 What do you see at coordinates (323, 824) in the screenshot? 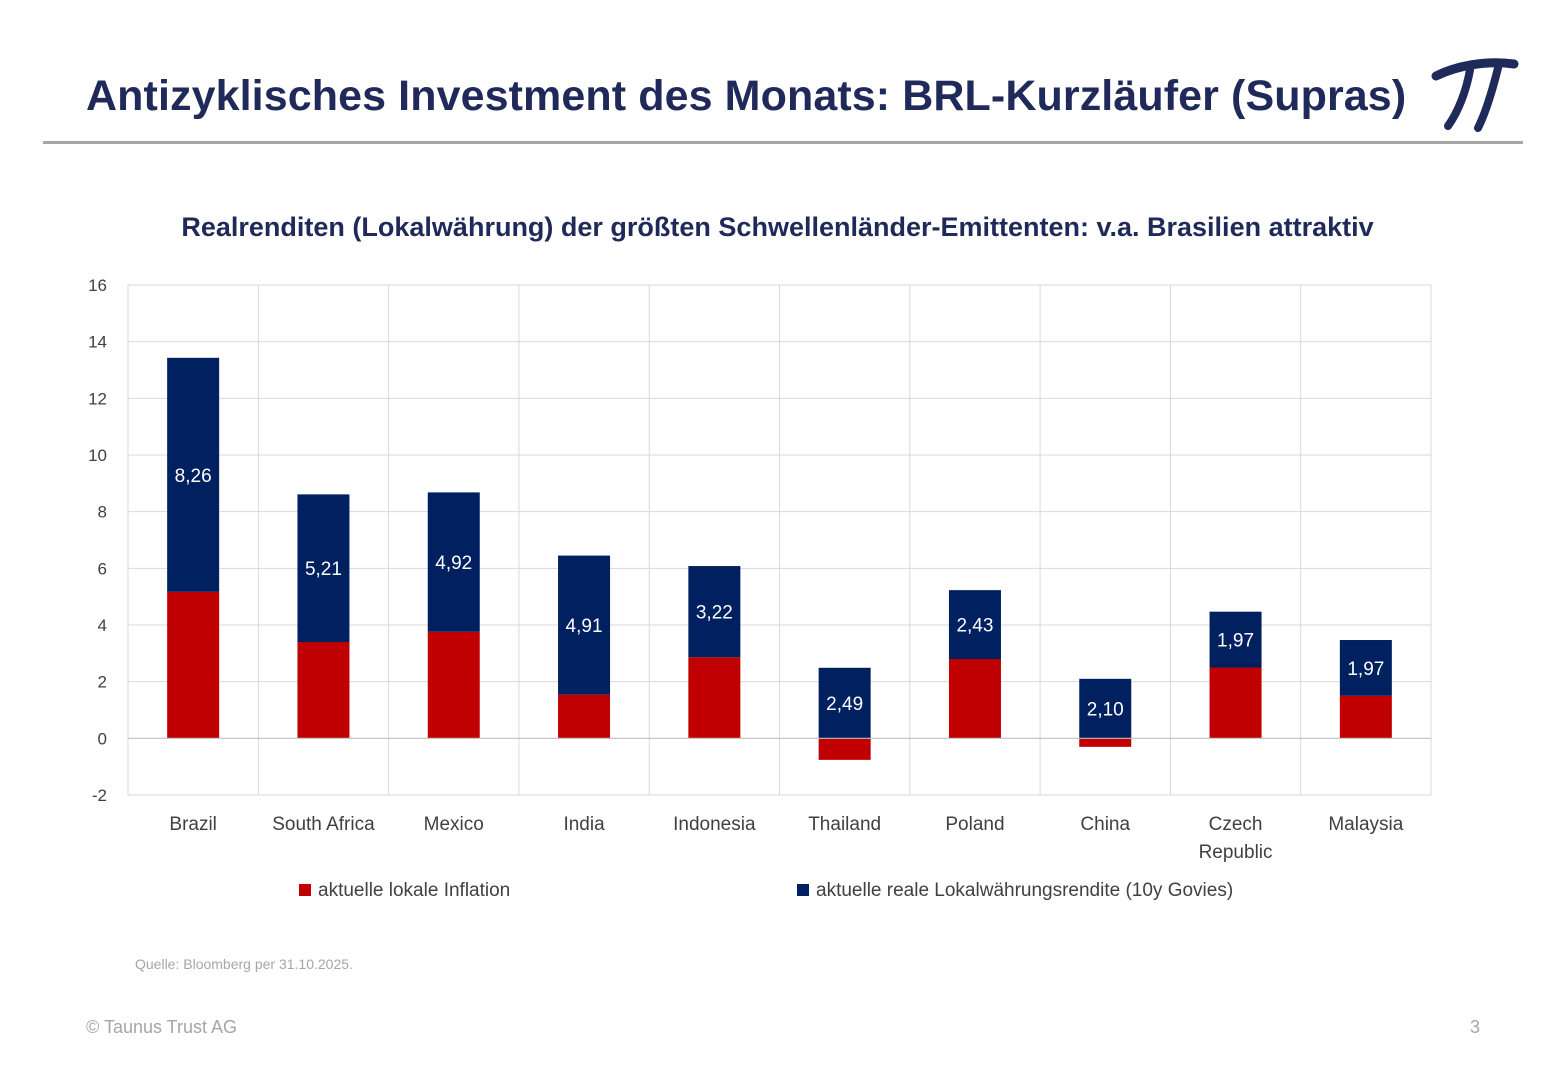
I see `x-tick-label: South Africa` at bounding box center [323, 824].